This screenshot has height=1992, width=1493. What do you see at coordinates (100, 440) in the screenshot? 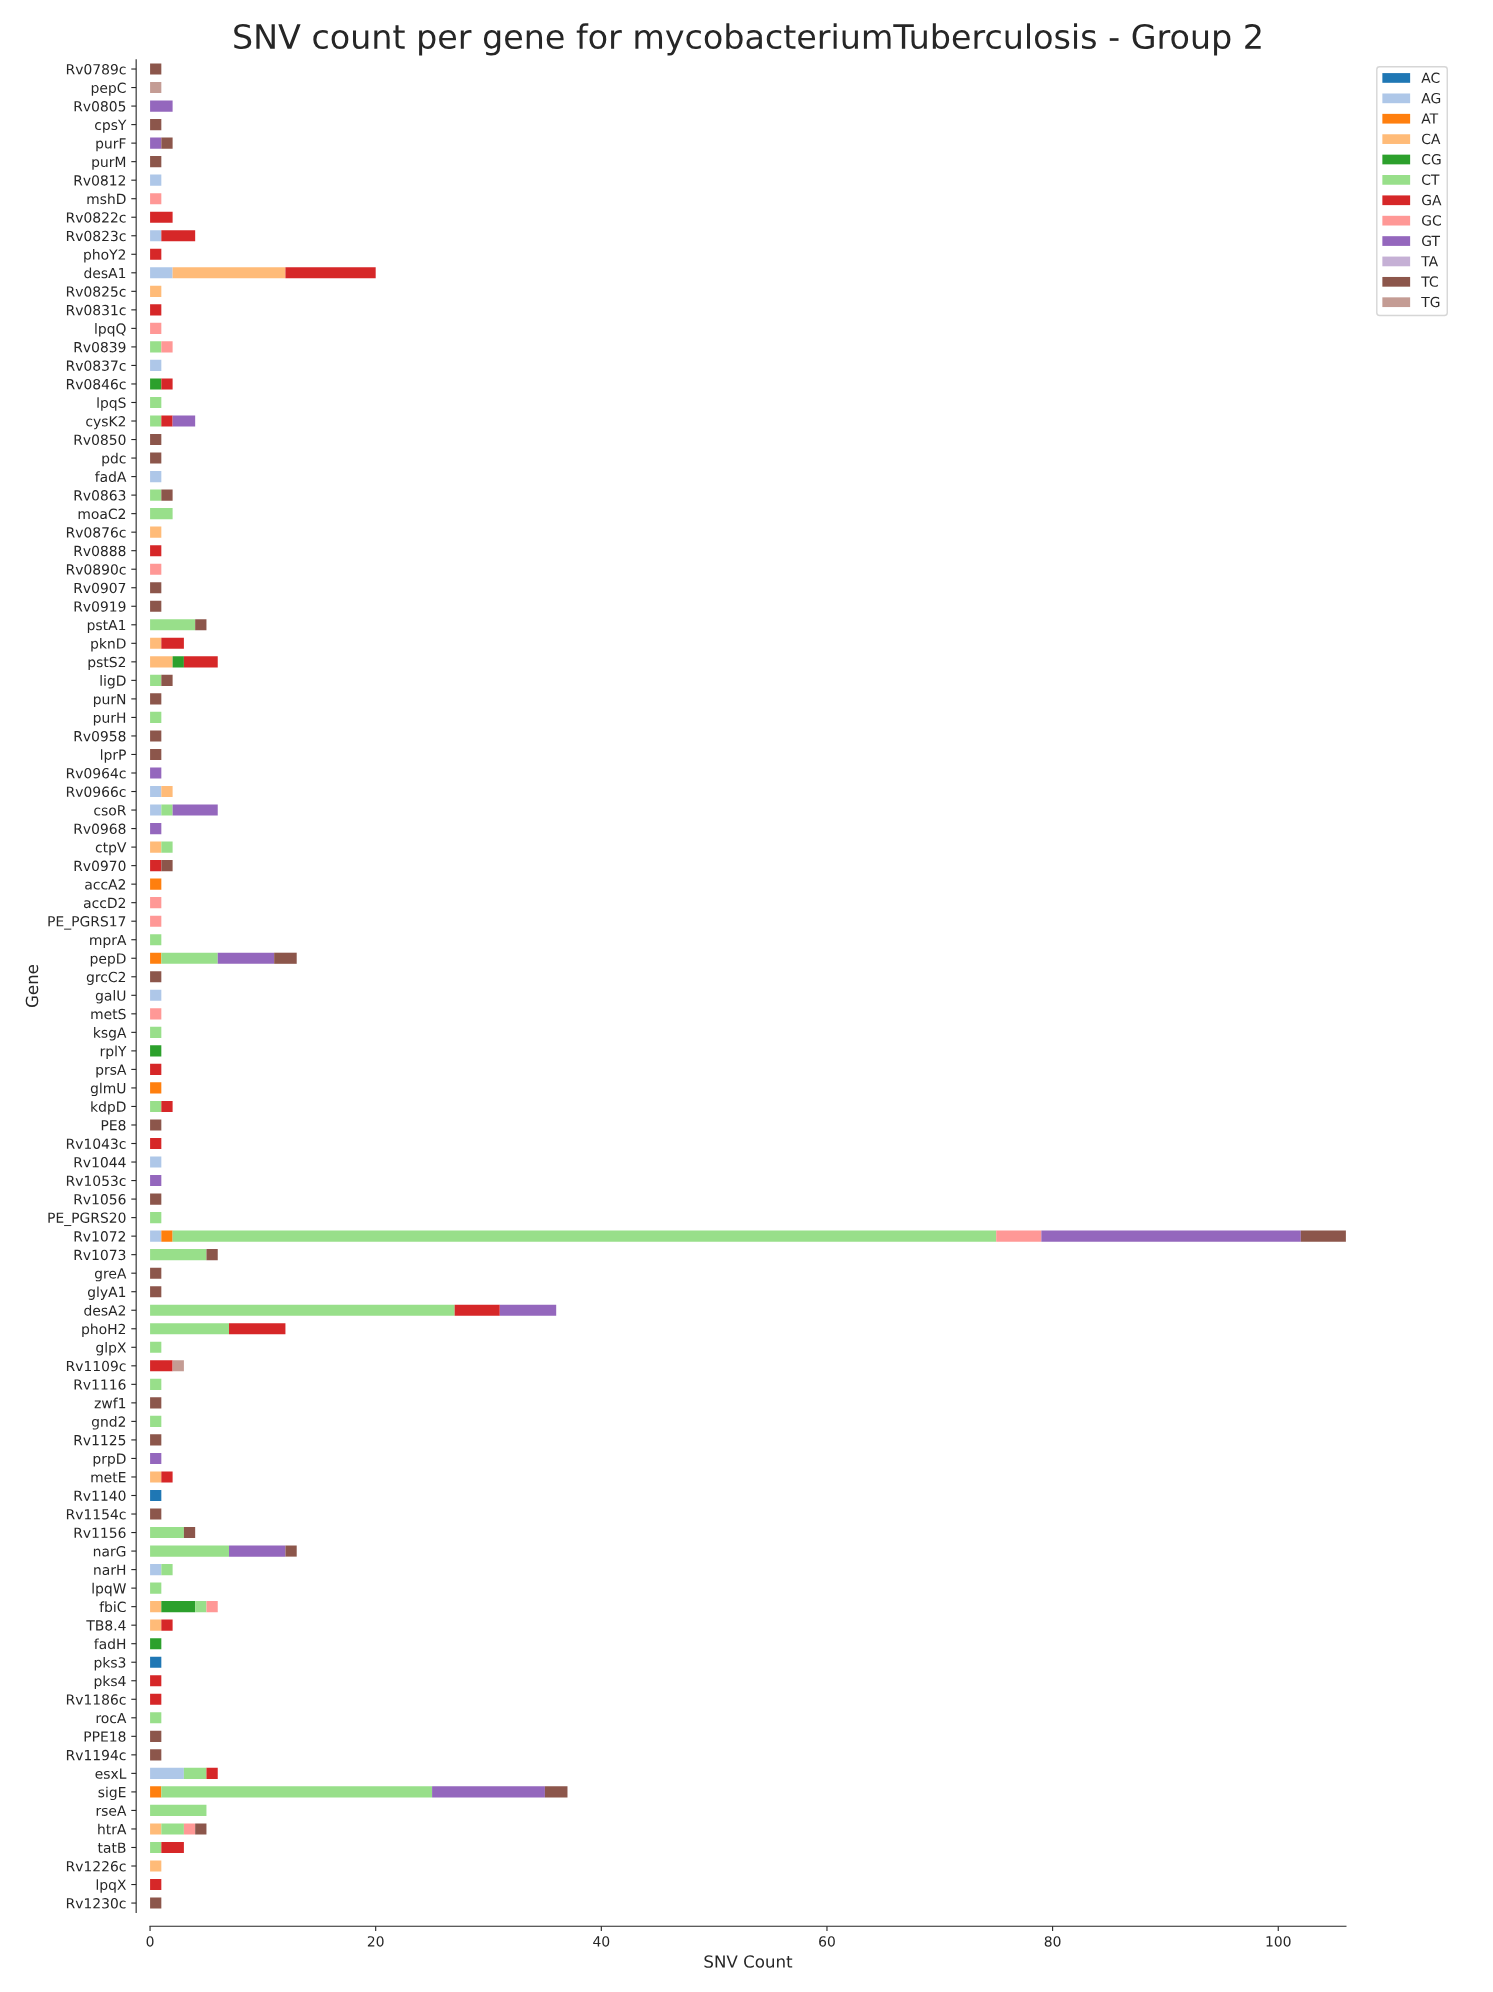
I see `y-tick-label: Rv0850` at bounding box center [100, 440].